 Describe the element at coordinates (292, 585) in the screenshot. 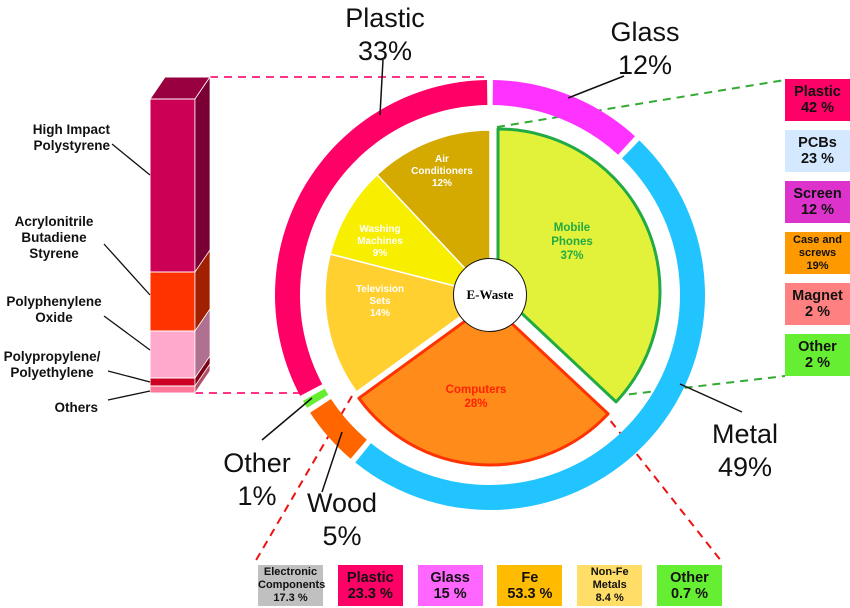

I see `computer-component-box: Electronic Components 17.3 %` at that location.